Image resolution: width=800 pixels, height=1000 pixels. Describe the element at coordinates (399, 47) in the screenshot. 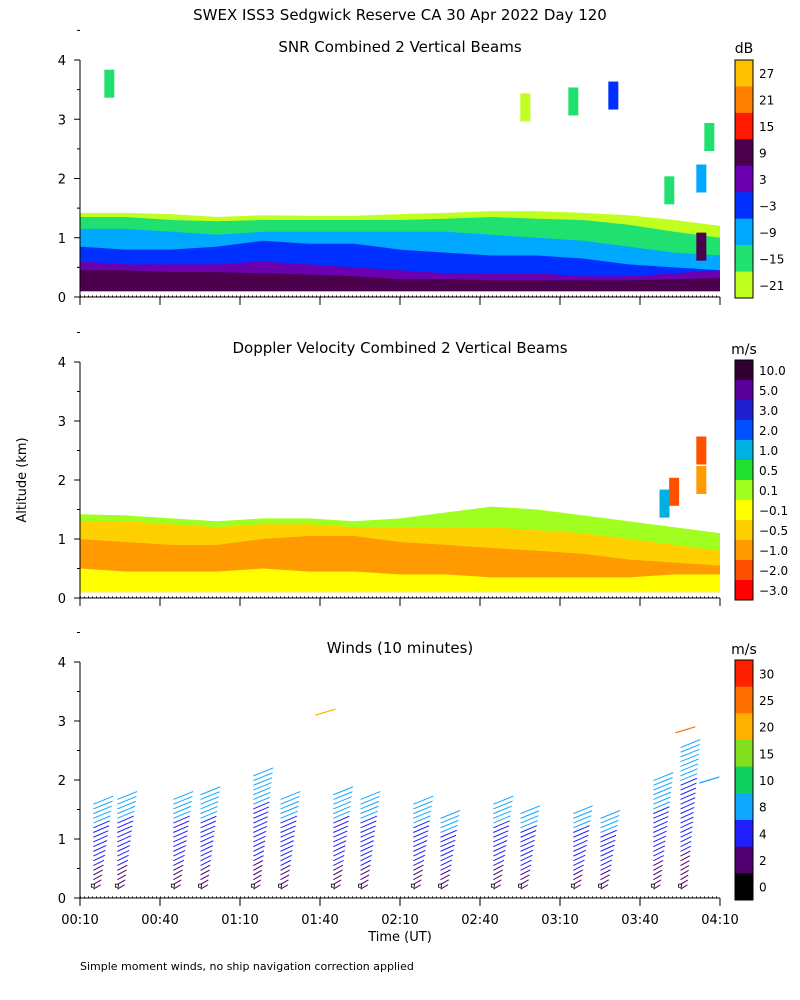

I see `snr-panel-title: SNR Combined 2 Vertical Beams` at that location.